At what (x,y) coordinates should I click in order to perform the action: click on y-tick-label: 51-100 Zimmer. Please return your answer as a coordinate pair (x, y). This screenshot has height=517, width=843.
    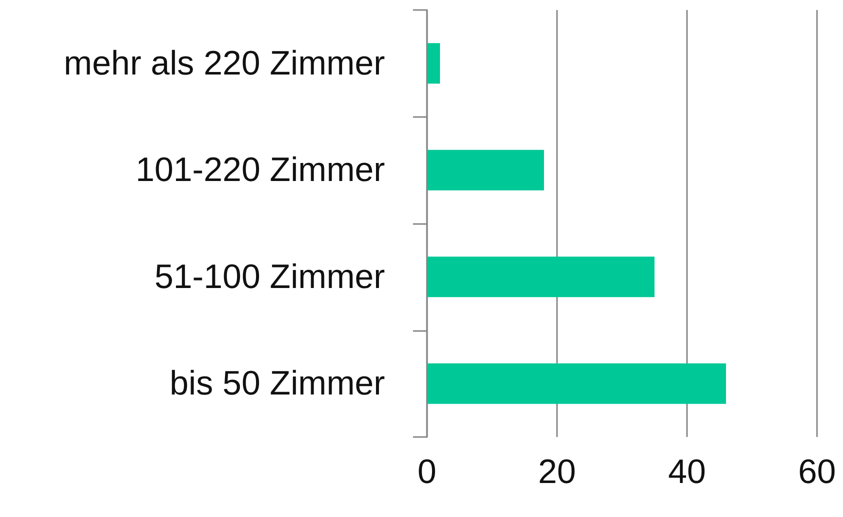
    Looking at the image, I should click on (269, 277).